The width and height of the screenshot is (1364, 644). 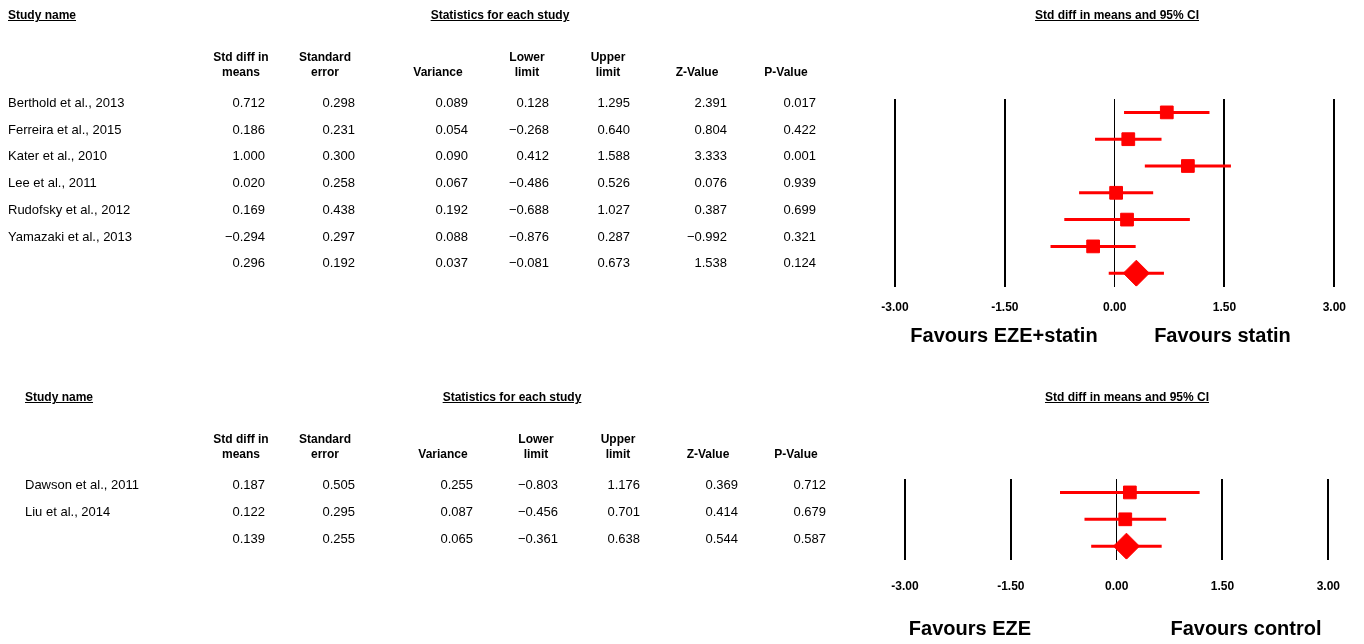 I want to click on text: Favours EZE, so click(x=970, y=628).